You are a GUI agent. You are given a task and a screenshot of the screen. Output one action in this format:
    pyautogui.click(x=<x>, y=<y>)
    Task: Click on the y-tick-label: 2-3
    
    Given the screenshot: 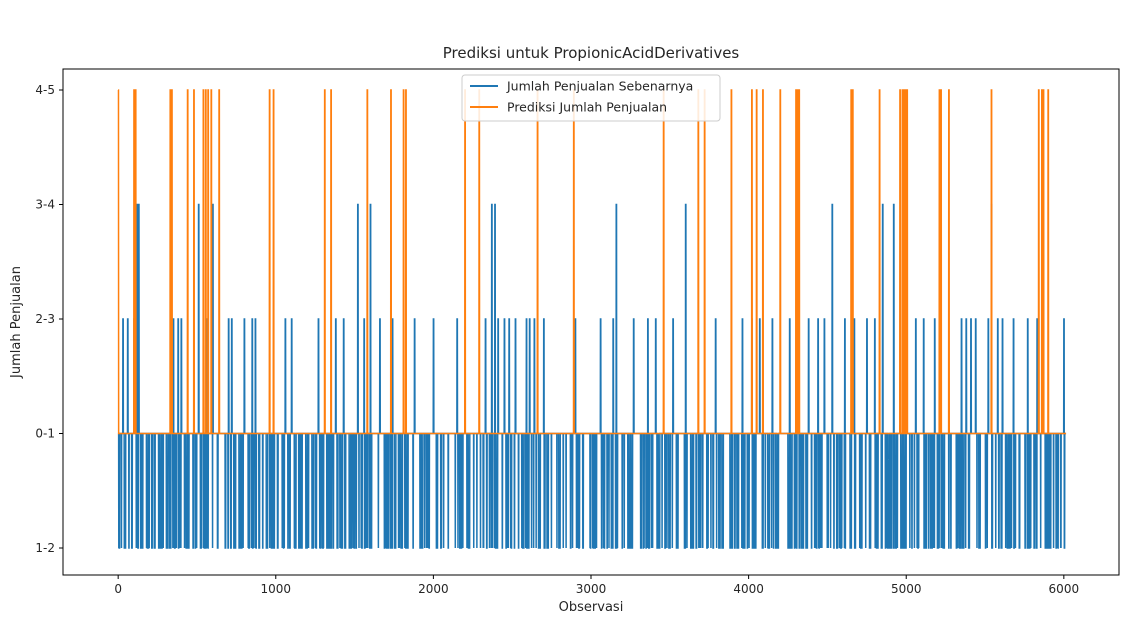 What is the action you would take?
    pyautogui.click(x=45, y=319)
    